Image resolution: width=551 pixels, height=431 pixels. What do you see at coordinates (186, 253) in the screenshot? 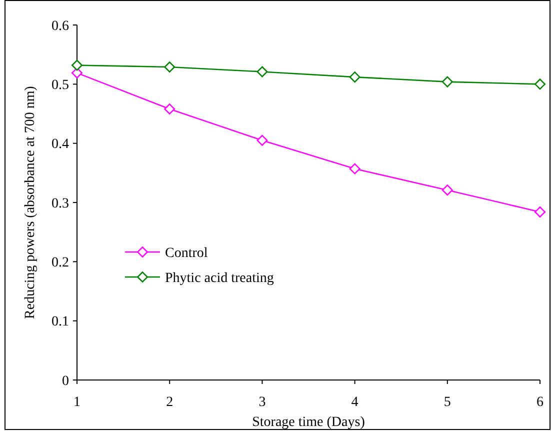
I see `legend-label: Control` at bounding box center [186, 253].